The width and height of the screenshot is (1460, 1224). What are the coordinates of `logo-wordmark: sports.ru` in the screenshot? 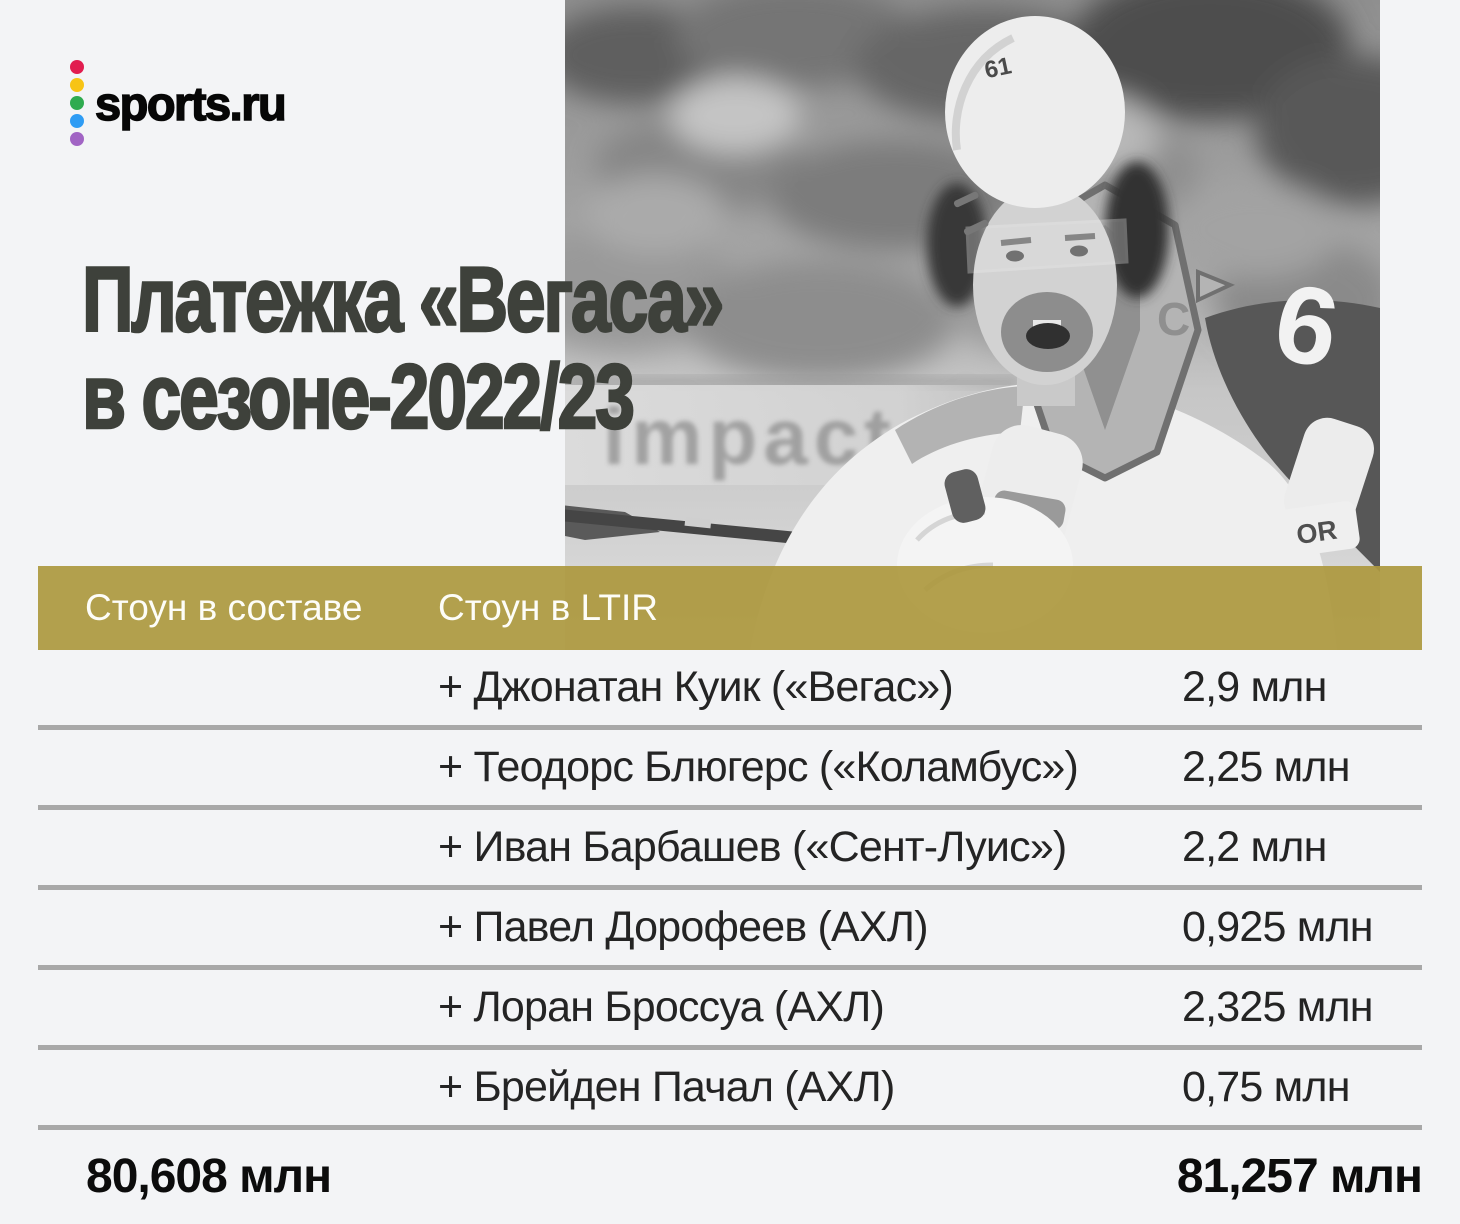 It's located at (190, 103).